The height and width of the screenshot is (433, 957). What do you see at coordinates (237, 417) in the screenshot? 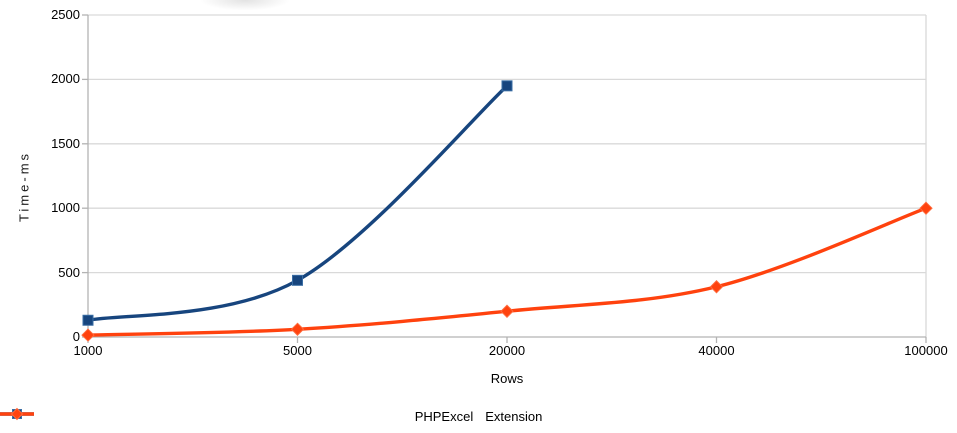
I see `legend-item-phpexcel: PHPExcel` at bounding box center [237, 417].